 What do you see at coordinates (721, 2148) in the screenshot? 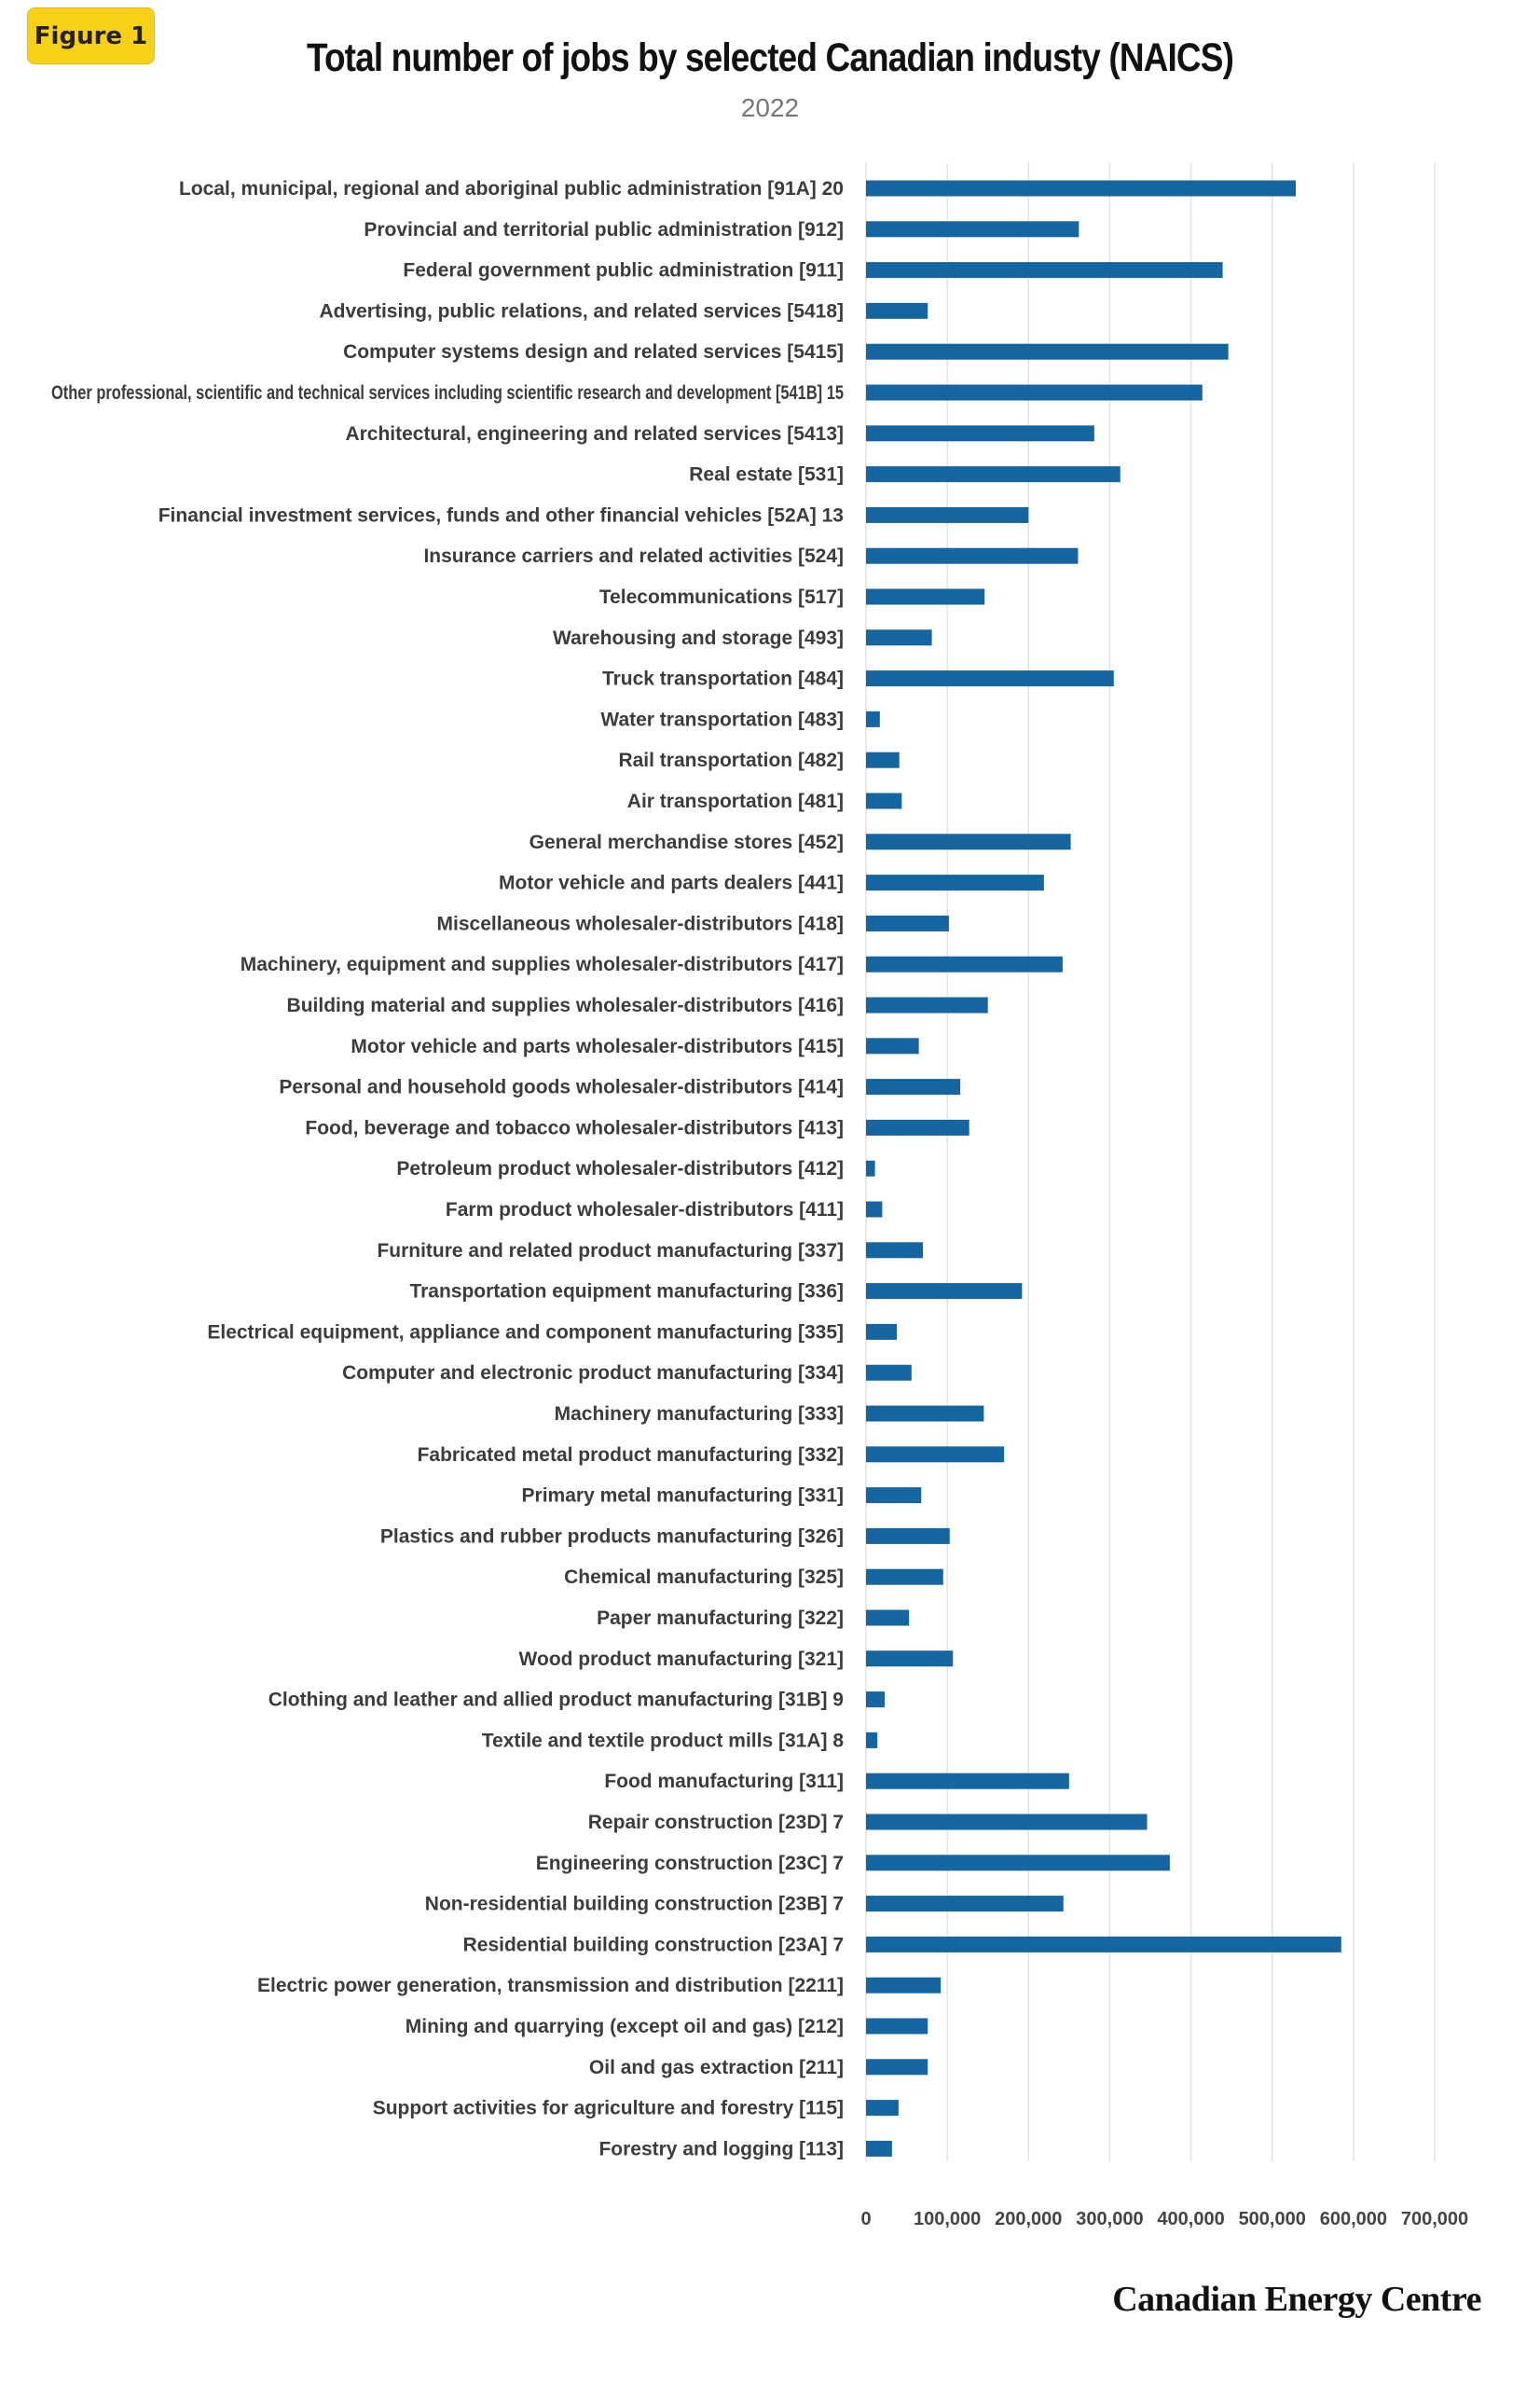
I see `category-label: Forestry and logging [113]` at bounding box center [721, 2148].